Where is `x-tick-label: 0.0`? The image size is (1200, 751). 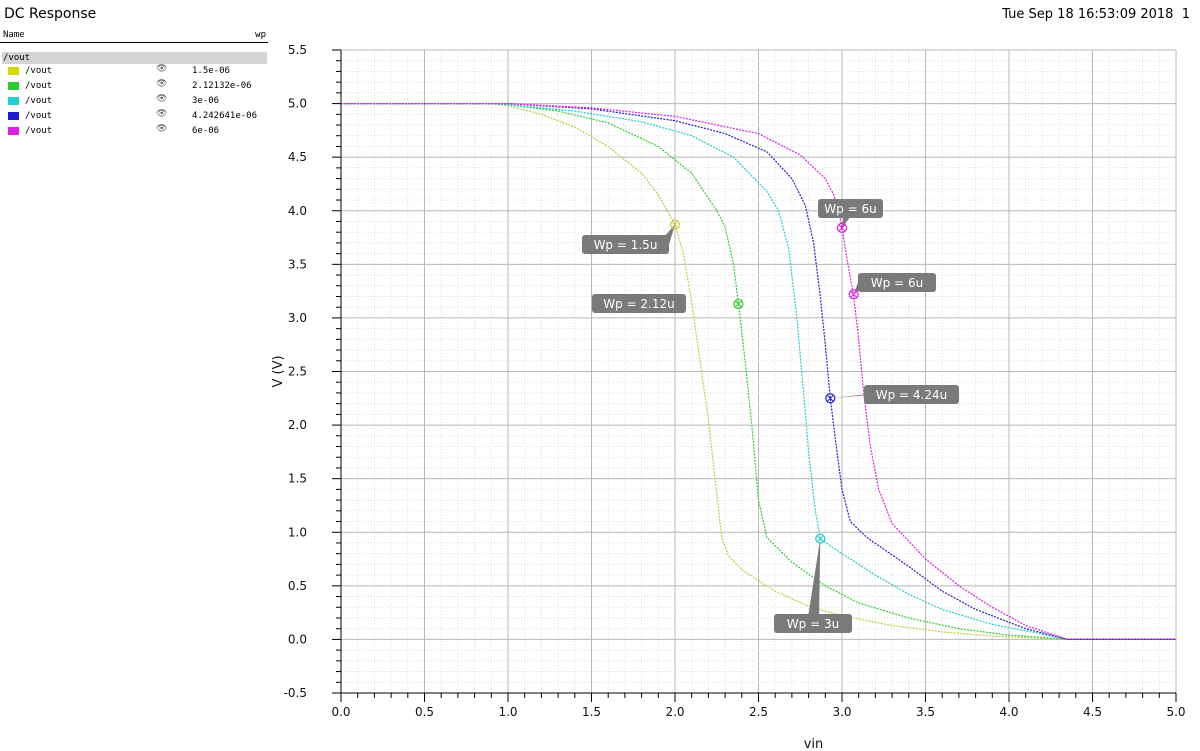 x-tick-label: 0.0 is located at coordinates (340, 712).